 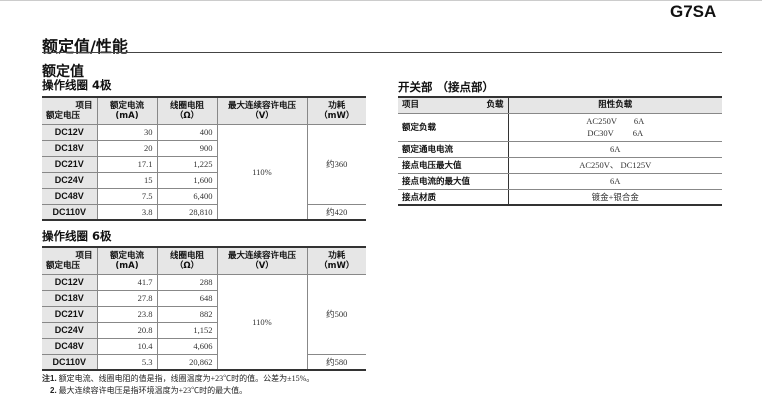 I want to click on rated-current: 41.7, so click(x=126, y=282).